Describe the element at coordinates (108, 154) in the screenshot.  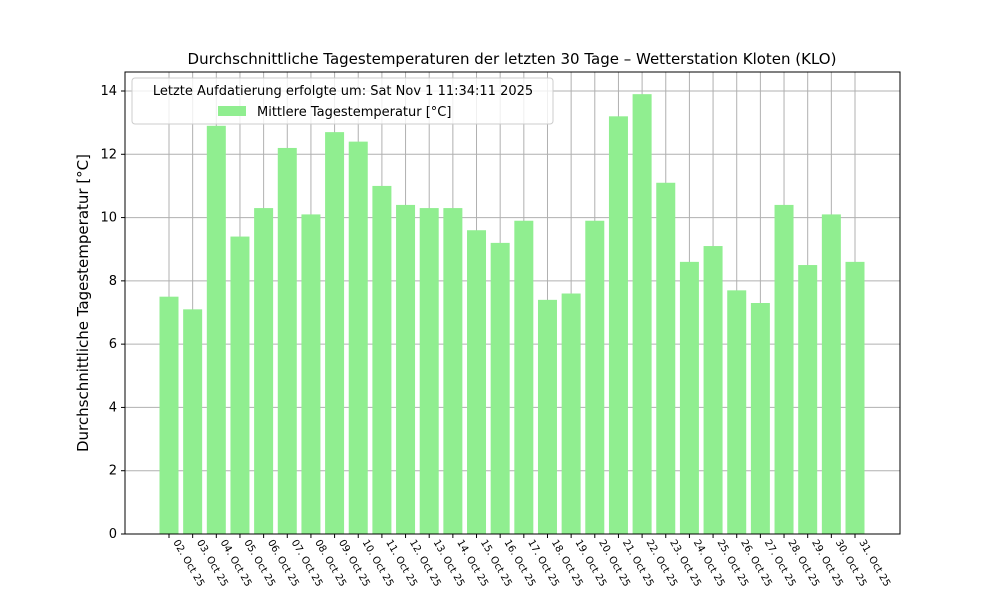
I see `y-tick-label: 12` at that location.